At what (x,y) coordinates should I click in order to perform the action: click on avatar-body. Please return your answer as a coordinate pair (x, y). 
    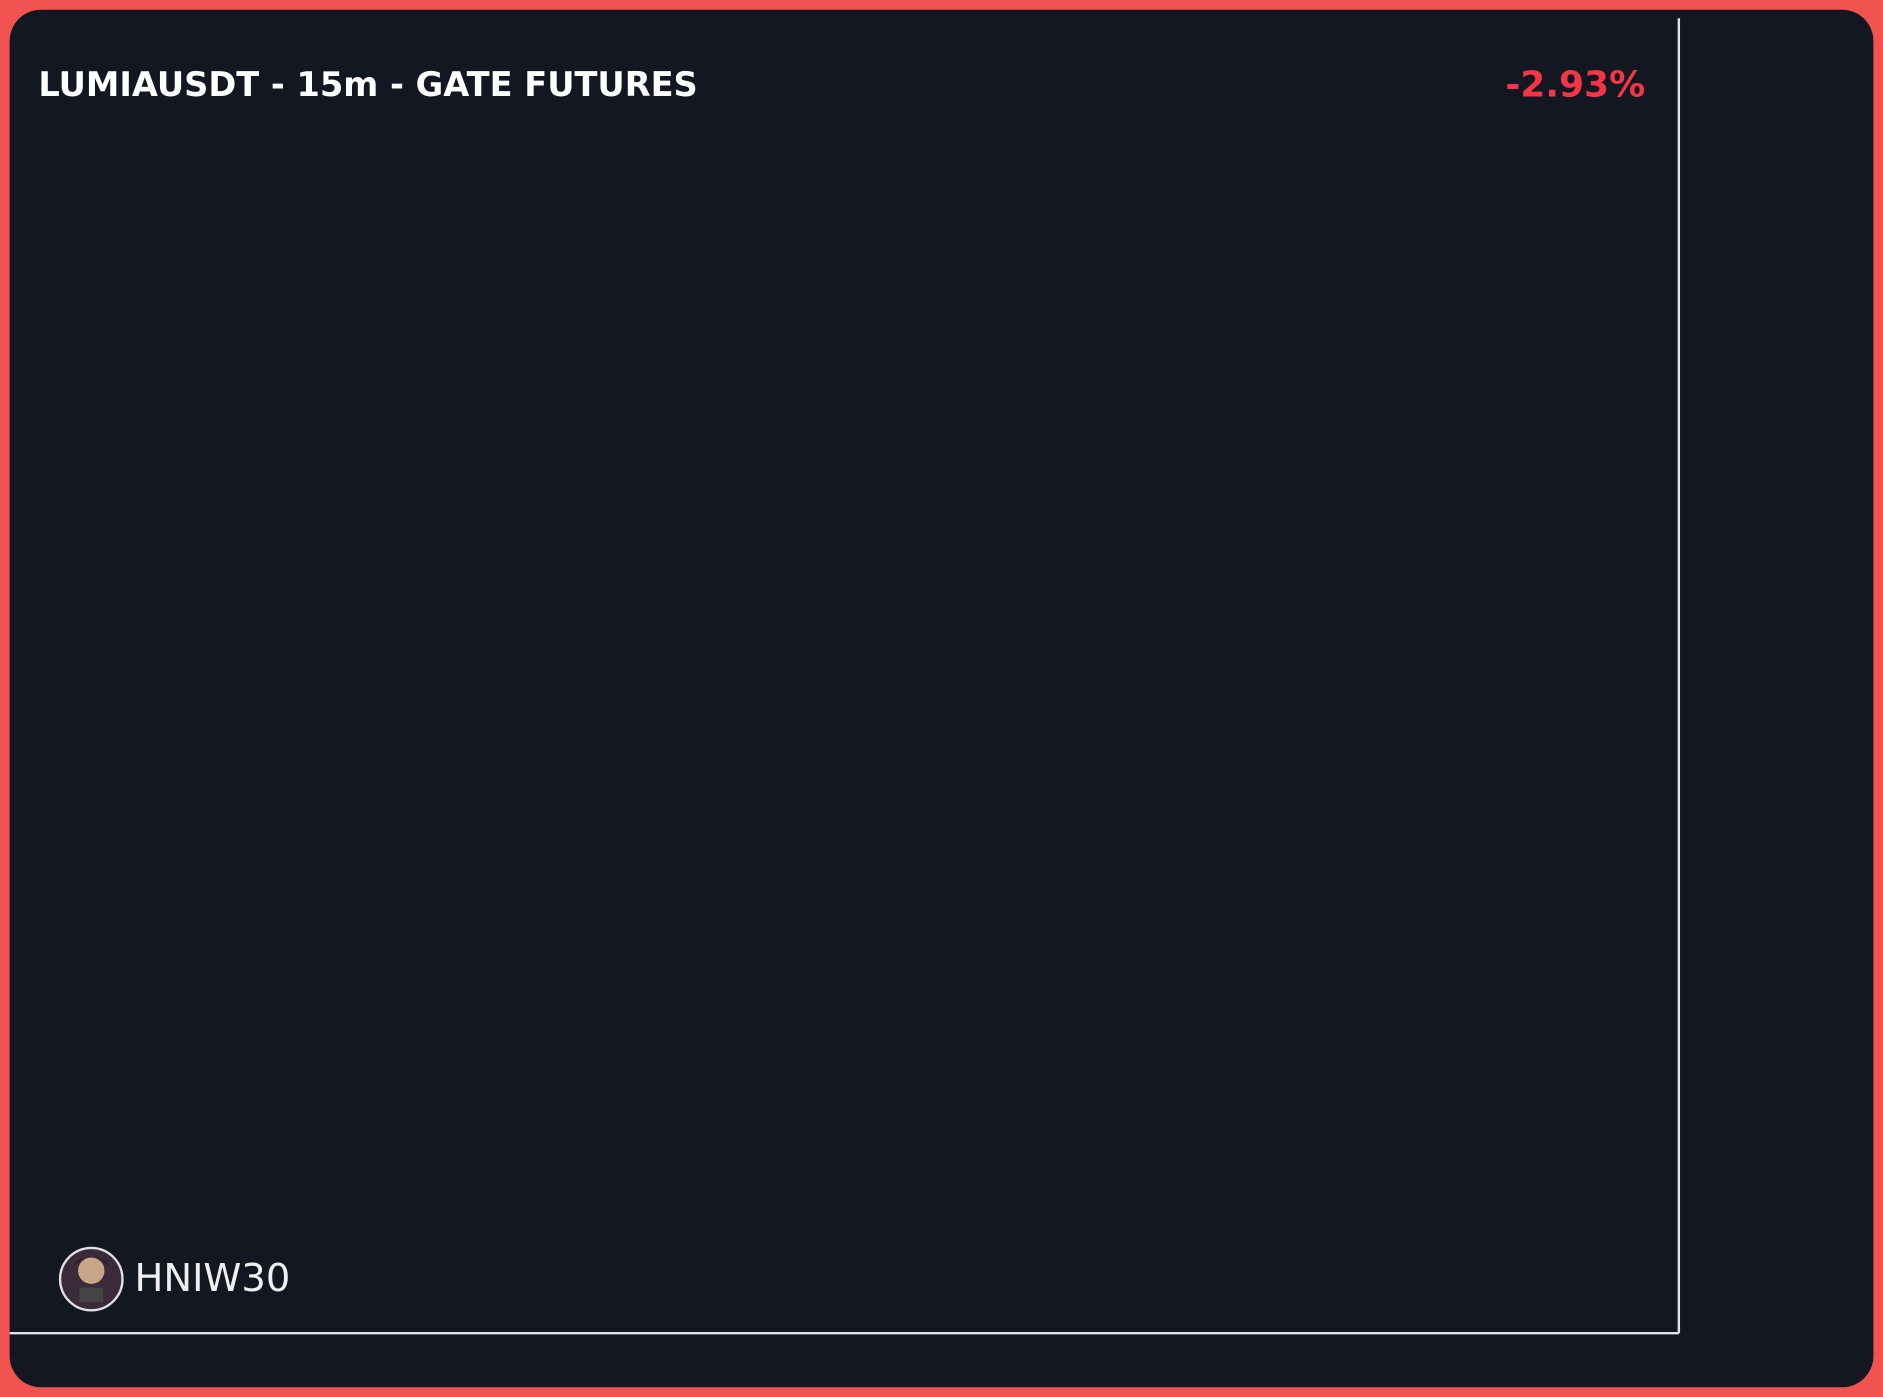
    Looking at the image, I should click on (91, 1294).